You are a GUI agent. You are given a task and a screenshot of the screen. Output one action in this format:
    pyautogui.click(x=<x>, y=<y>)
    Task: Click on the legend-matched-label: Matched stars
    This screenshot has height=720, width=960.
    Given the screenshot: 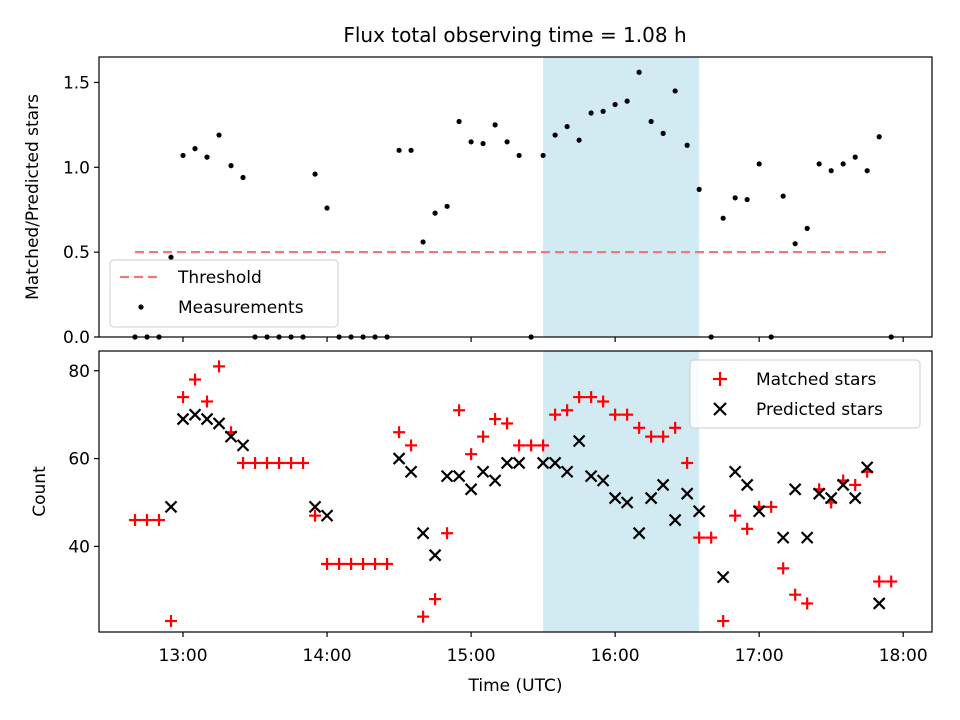 What is the action you would take?
    pyautogui.click(x=816, y=380)
    